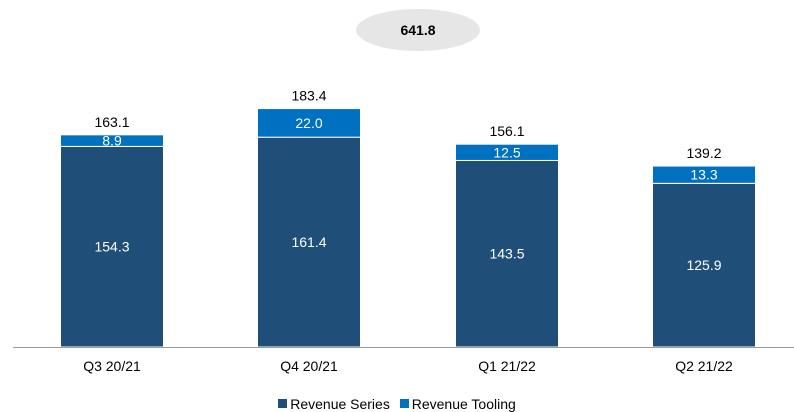 Image resolution: width=794 pixels, height=412 pixels. Describe the element at coordinates (397, 403) in the screenshot. I see `legend: Revenue Series Revenue Tooling` at that location.